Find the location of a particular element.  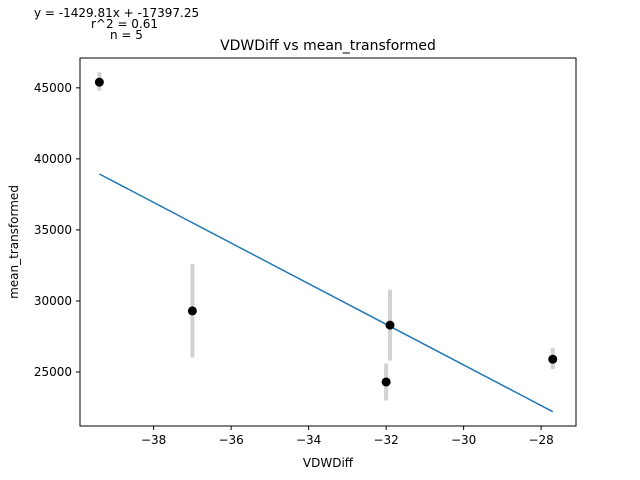

x-tick-label: −32 is located at coordinates (385, 440).